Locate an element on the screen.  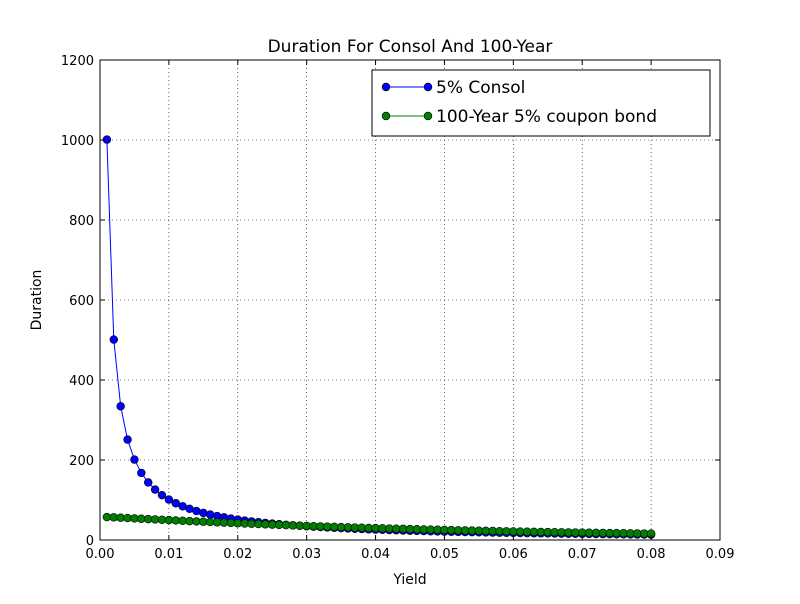
x-tick-label: 0.07 is located at coordinates (582, 554).